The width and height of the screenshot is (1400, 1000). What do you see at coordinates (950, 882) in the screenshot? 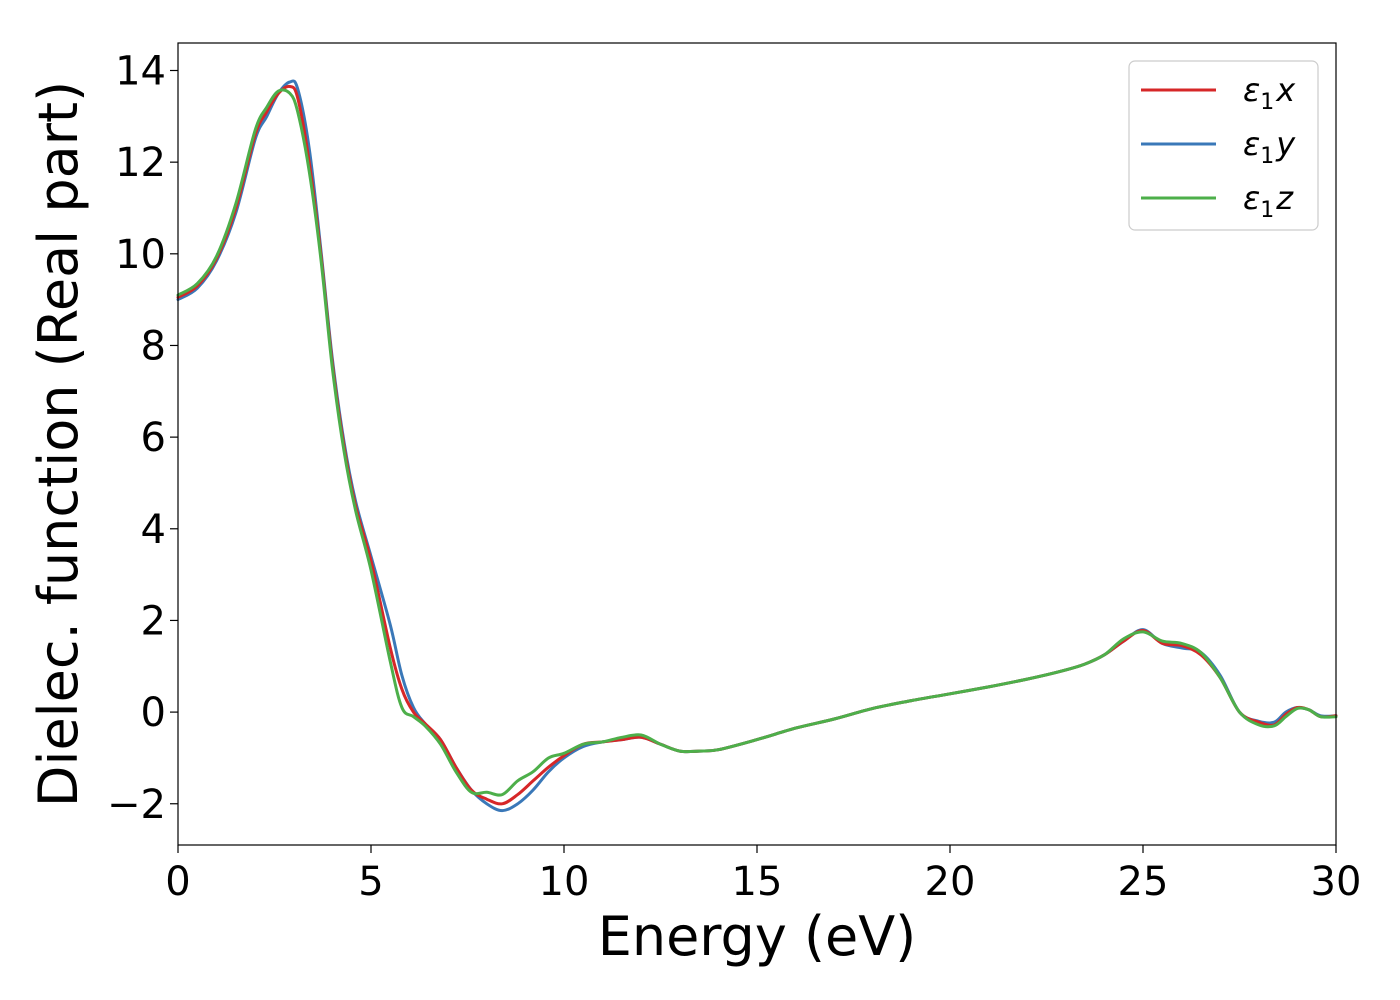
I see `x-tick-label: 20` at bounding box center [950, 882].